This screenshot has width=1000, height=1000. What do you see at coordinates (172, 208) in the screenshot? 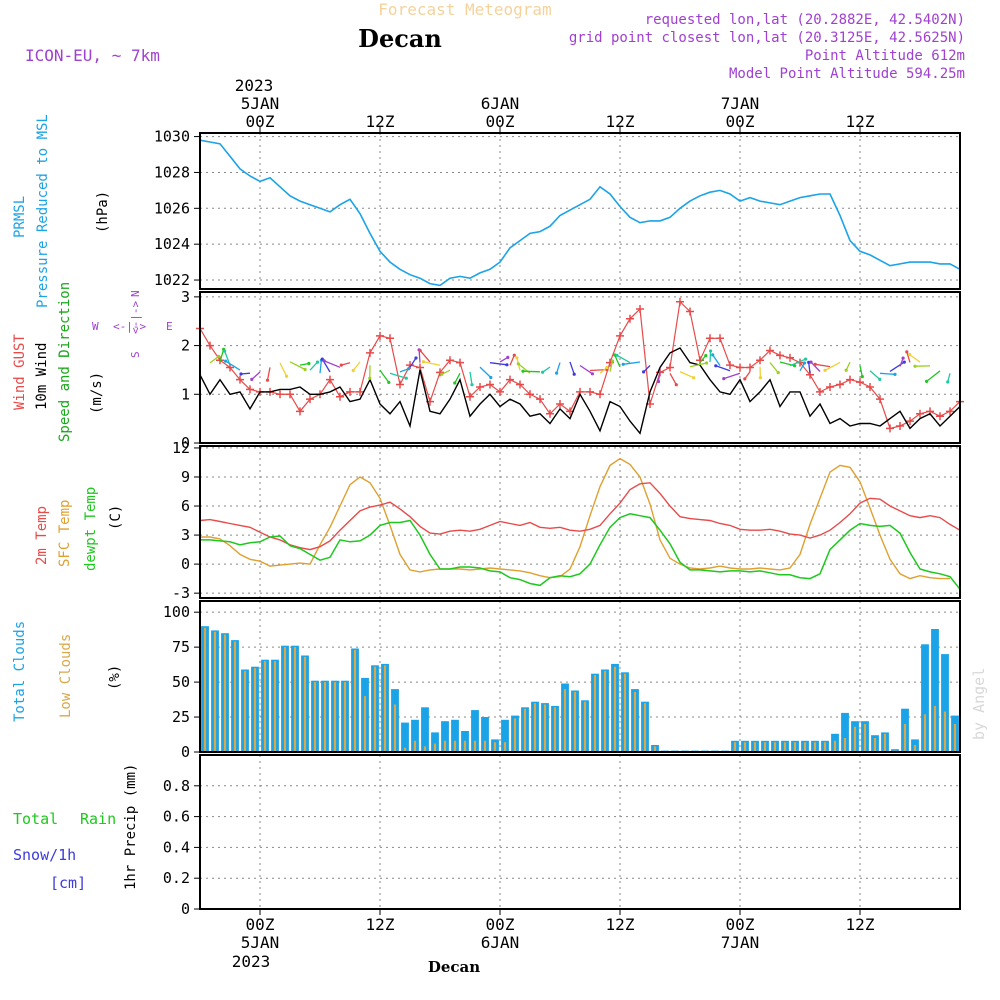
I see `pressure-ytick-label: 1026` at bounding box center [172, 208].